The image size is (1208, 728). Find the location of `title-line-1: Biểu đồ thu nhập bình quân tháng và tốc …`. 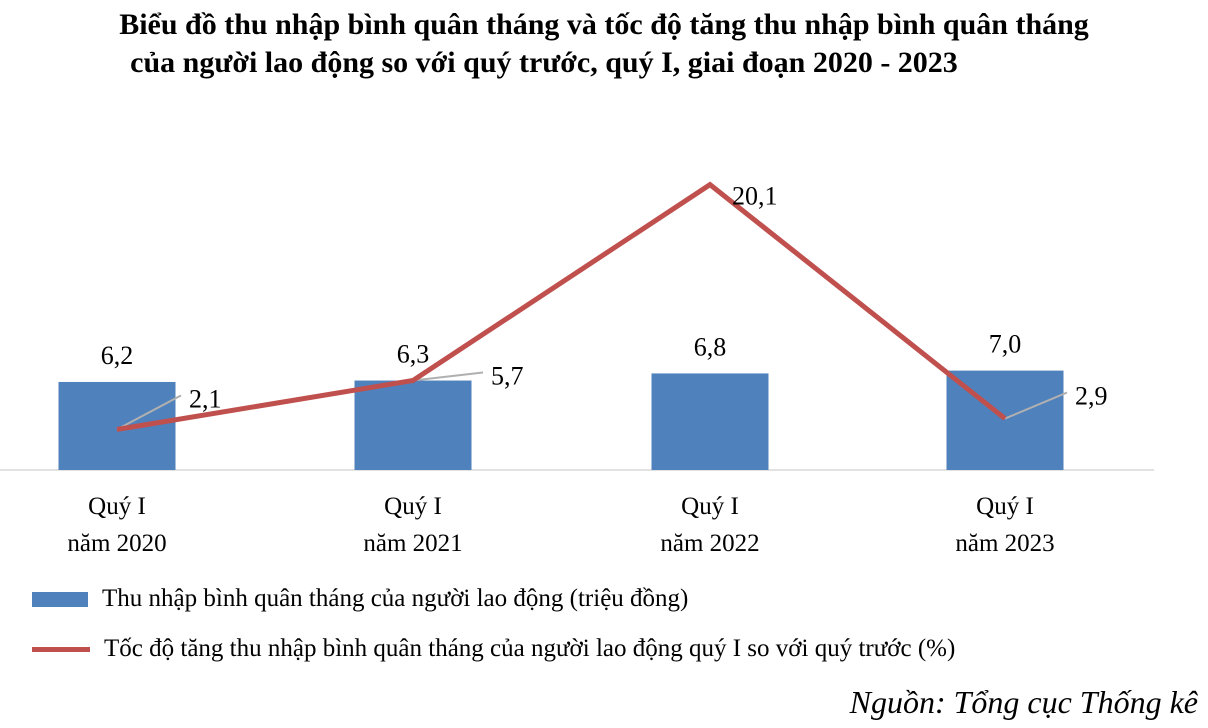

title-line-1: Biểu đồ thu nhập bình quân tháng và tốc … is located at coordinates (604, 24).